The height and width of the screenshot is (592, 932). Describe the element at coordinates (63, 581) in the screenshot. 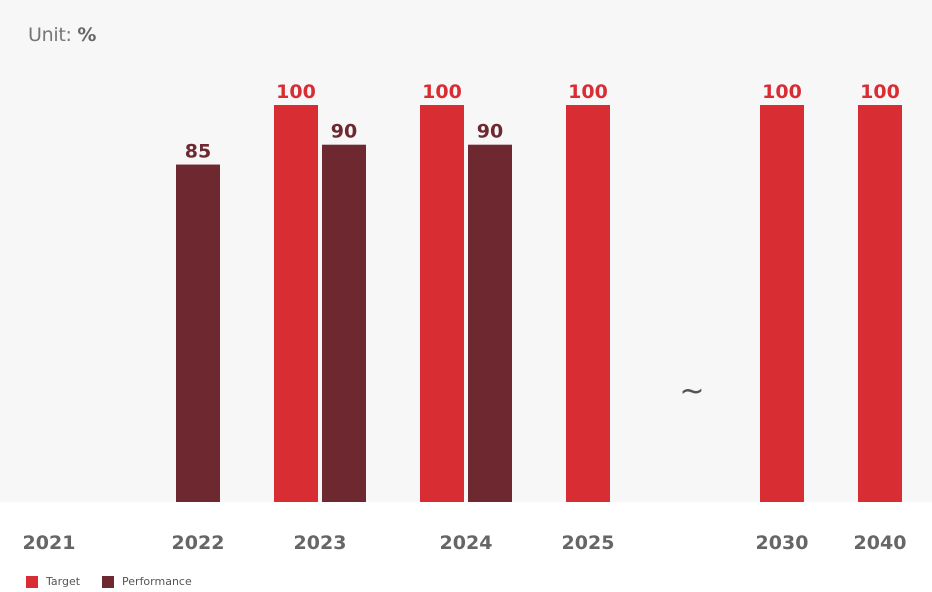

I see `legend-label-target: Target` at that location.